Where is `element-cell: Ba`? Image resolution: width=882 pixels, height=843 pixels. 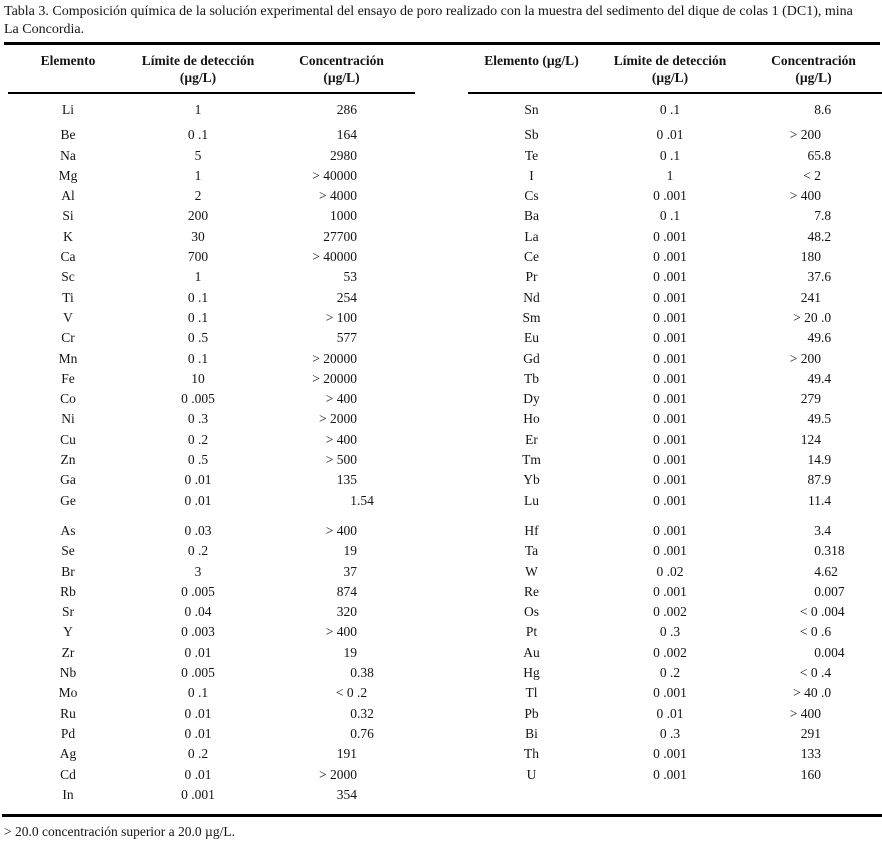
element-cell: Ba is located at coordinates (531, 216).